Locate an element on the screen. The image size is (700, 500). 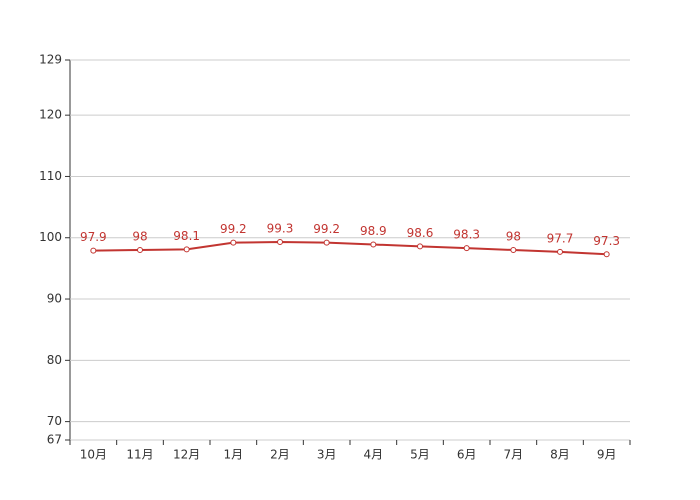
x-tick-label: 4月 is located at coordinates (374, 455).